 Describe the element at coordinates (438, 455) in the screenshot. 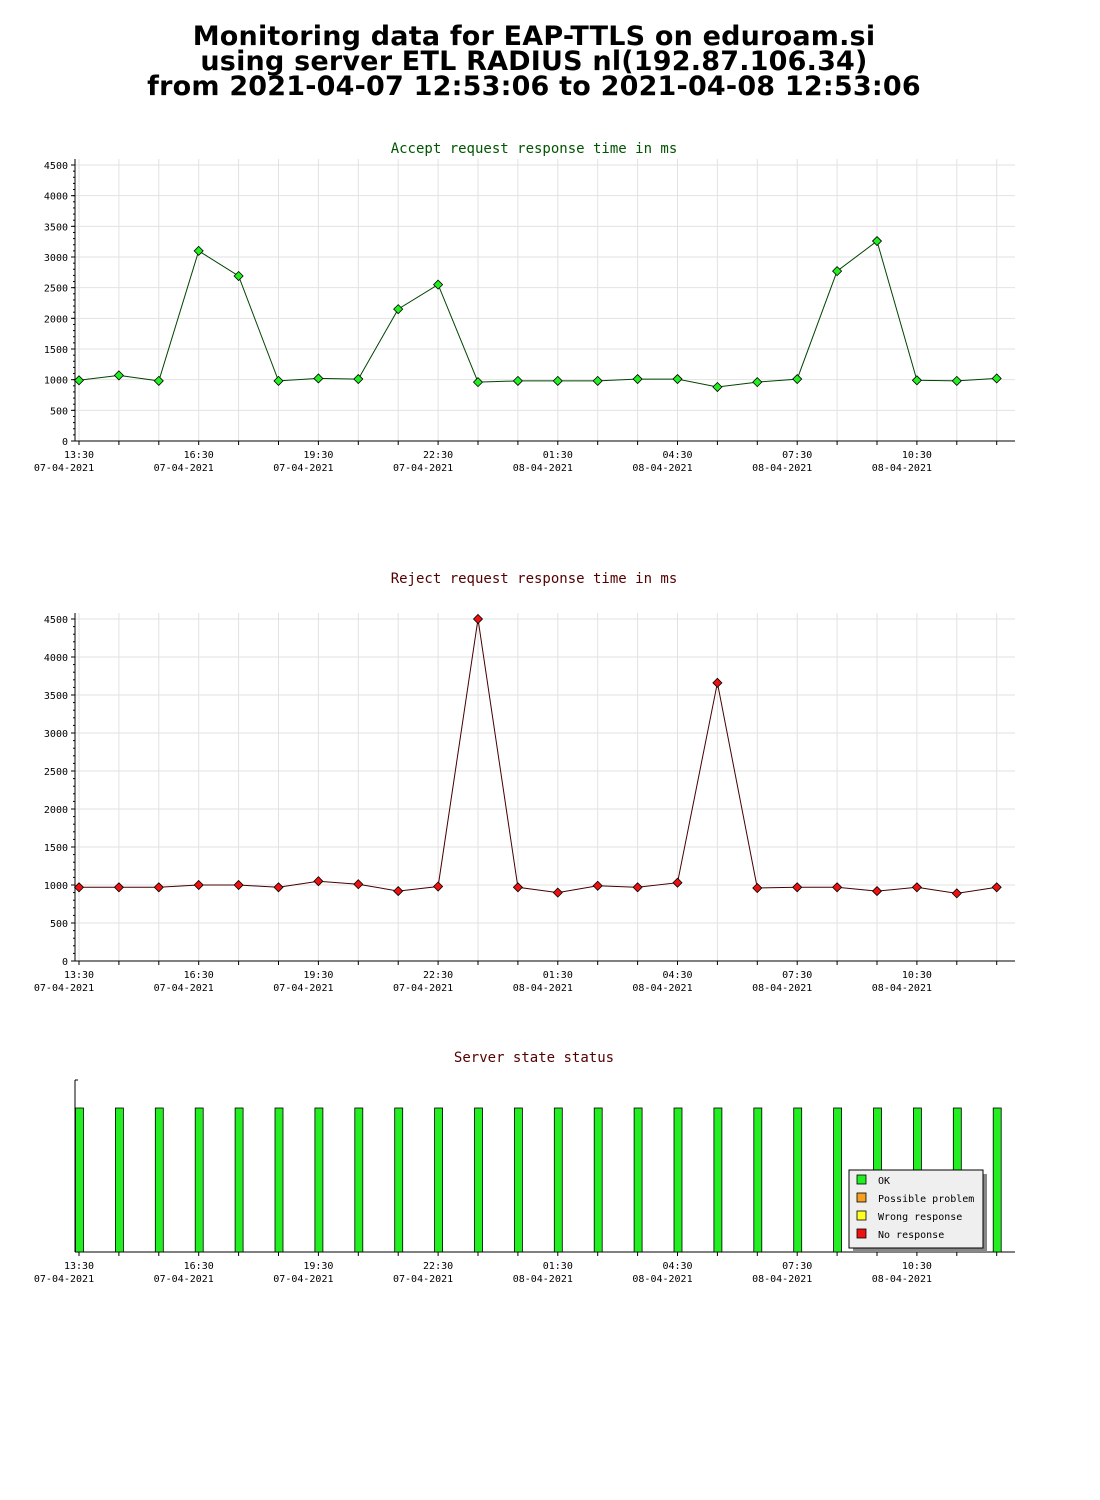

I see `x-tick-label-time: 22:30` at that location.